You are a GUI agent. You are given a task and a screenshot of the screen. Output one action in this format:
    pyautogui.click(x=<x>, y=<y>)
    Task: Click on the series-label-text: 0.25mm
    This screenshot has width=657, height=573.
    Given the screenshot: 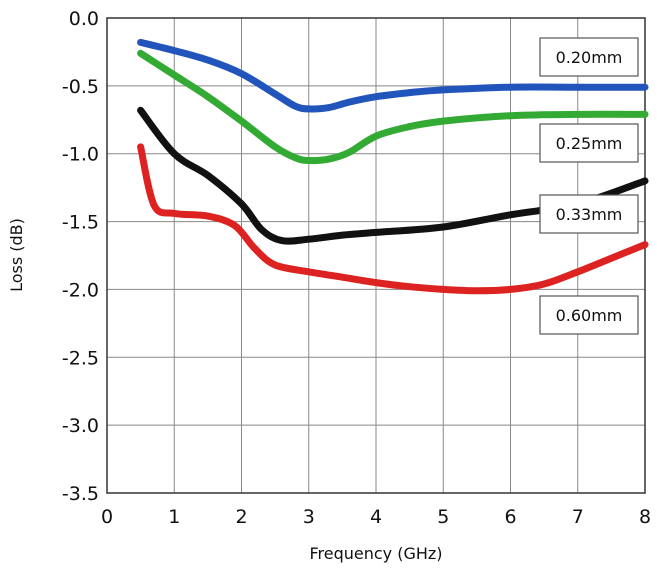 What is the action you would take?
    pyautogui.click(x=589, y=143)
    